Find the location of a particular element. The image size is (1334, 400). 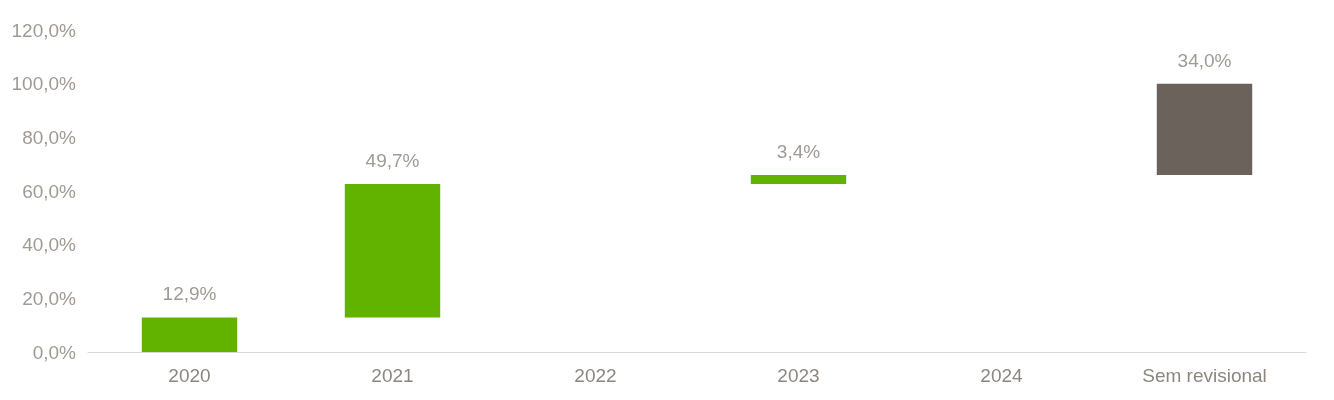

y-tick-label: 0,0% is located at coordinates (54, 352).